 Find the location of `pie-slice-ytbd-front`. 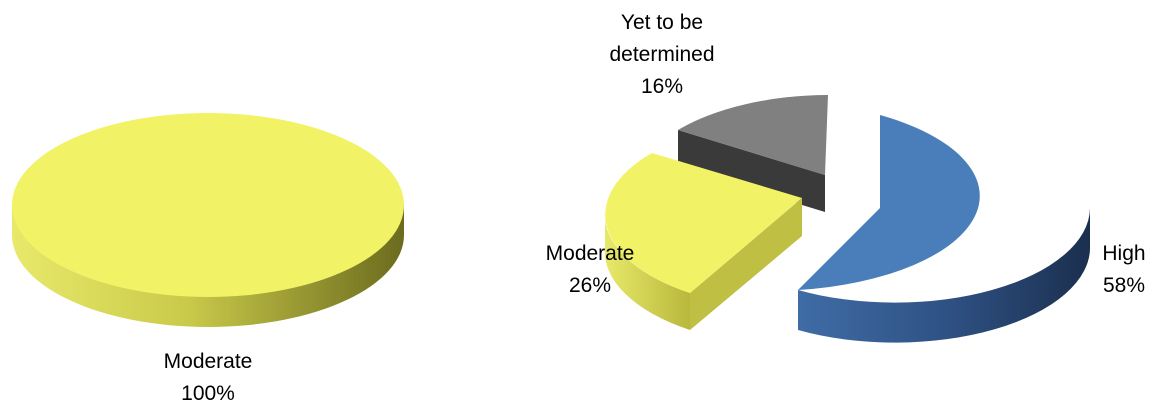

pie-slice-ytbd-front is located at coordinates (751, 171).